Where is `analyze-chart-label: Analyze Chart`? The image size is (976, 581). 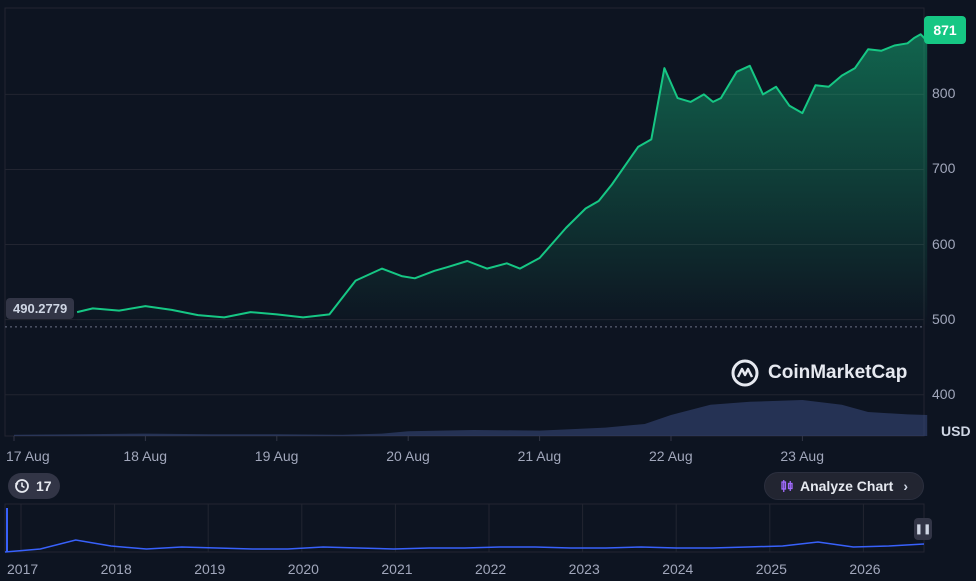
analyze-chart-label: Analyze Chart is located at coordinates (846, 486).